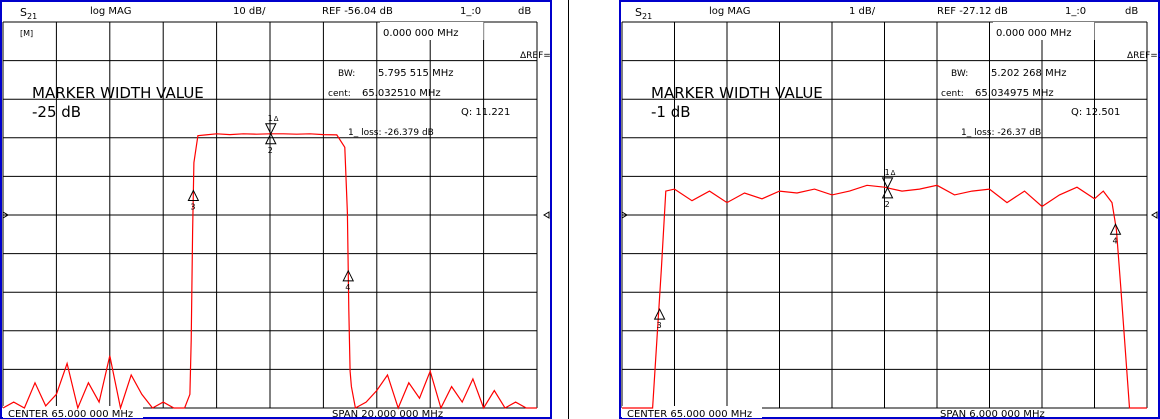 The height and width of the screenshot is (419, 1160). I want to click on annotation-subtitle: -25 dB, so click(56, 112).